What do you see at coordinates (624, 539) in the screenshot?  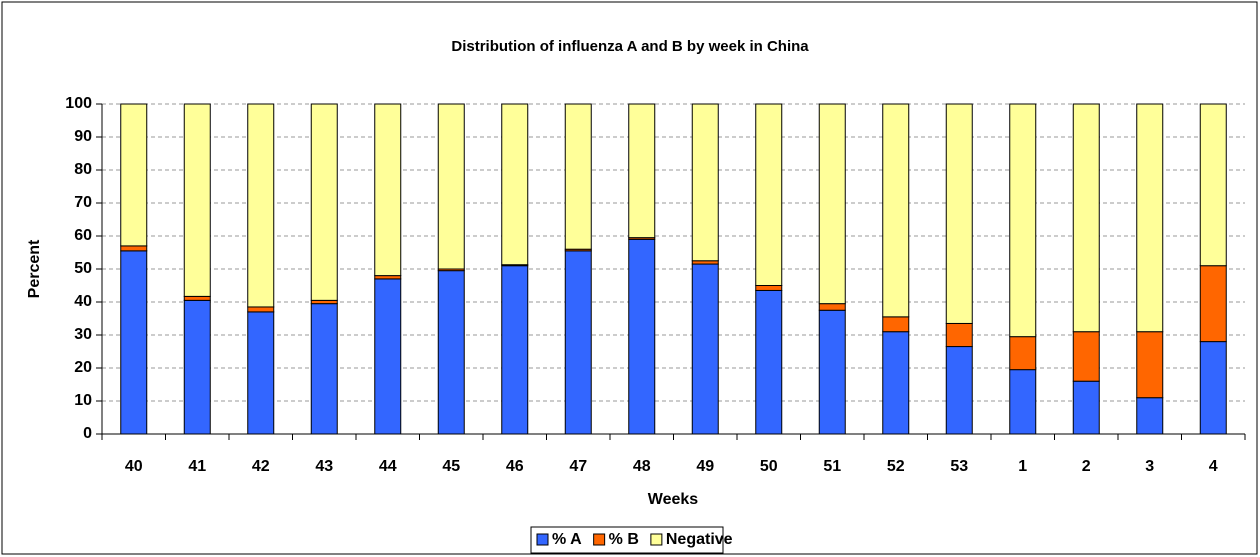 I see `legend-label: % B` at bounding box center [624, 539].